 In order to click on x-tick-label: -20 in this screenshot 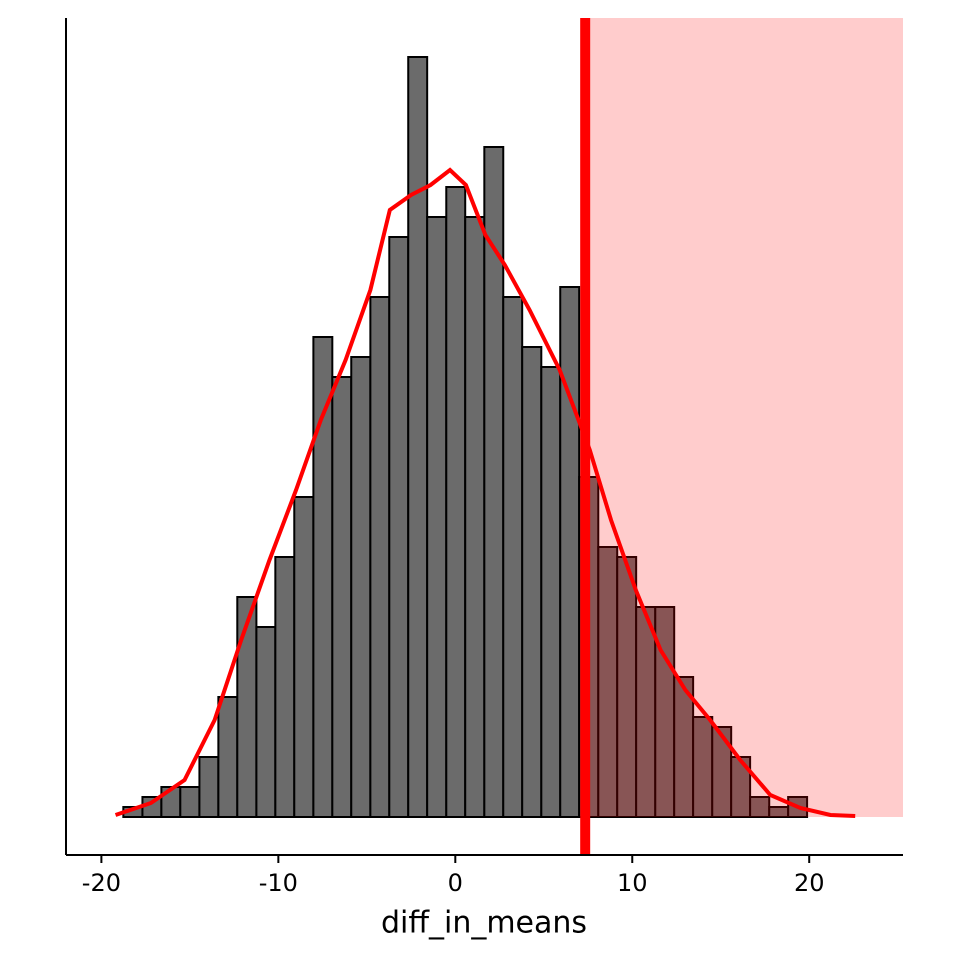, I will do `click(101, 883)`.